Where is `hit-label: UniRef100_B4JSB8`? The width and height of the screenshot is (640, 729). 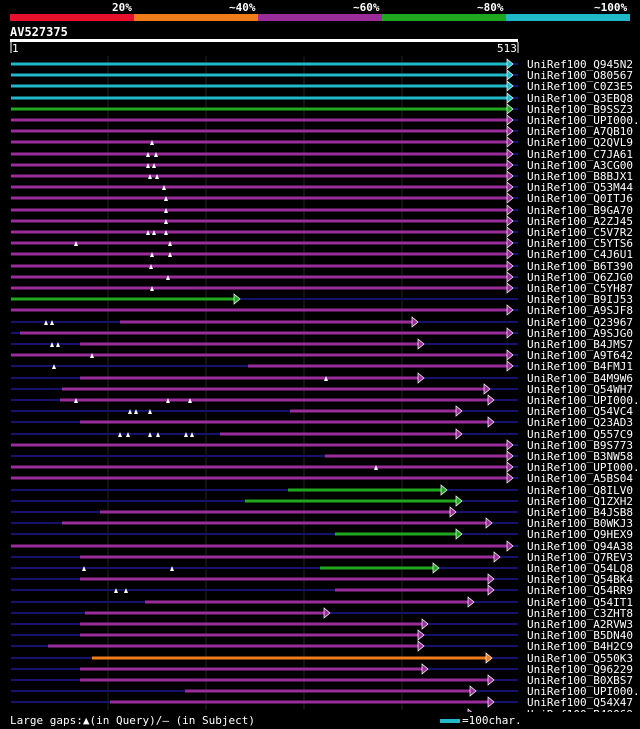
hit-label: UniRef100_B4JSB8 is located at coordinates (580, 512).